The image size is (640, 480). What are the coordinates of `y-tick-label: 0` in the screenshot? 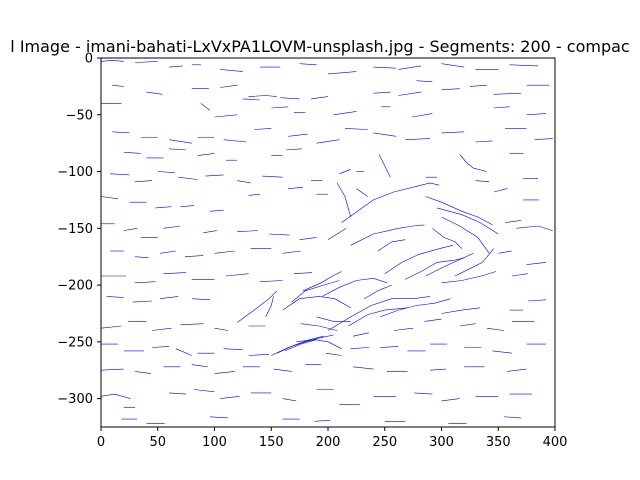 It's located at (89, 59).